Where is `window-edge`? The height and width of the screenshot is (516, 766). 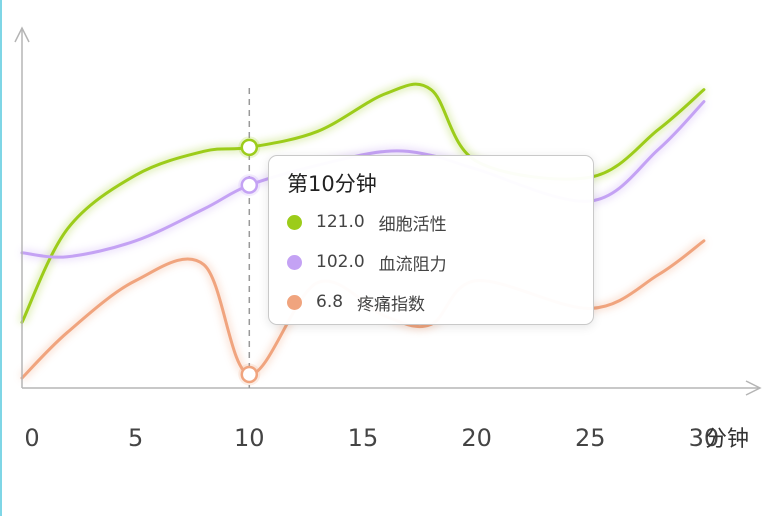 window-edge is located at coordinates (1, 258).